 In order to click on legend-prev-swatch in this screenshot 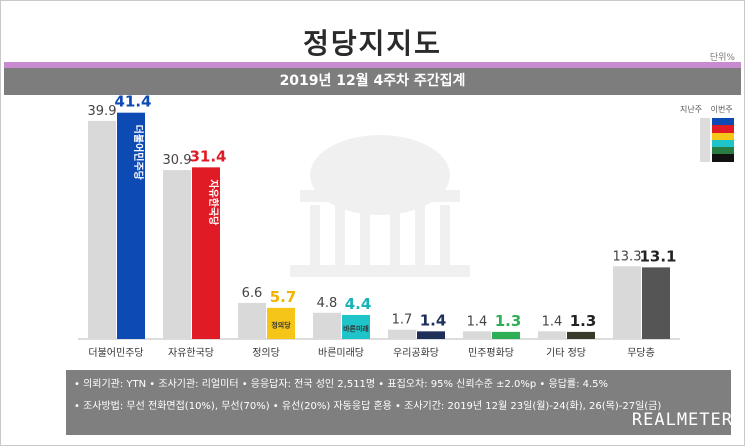, I will do `click(705, 140)`.